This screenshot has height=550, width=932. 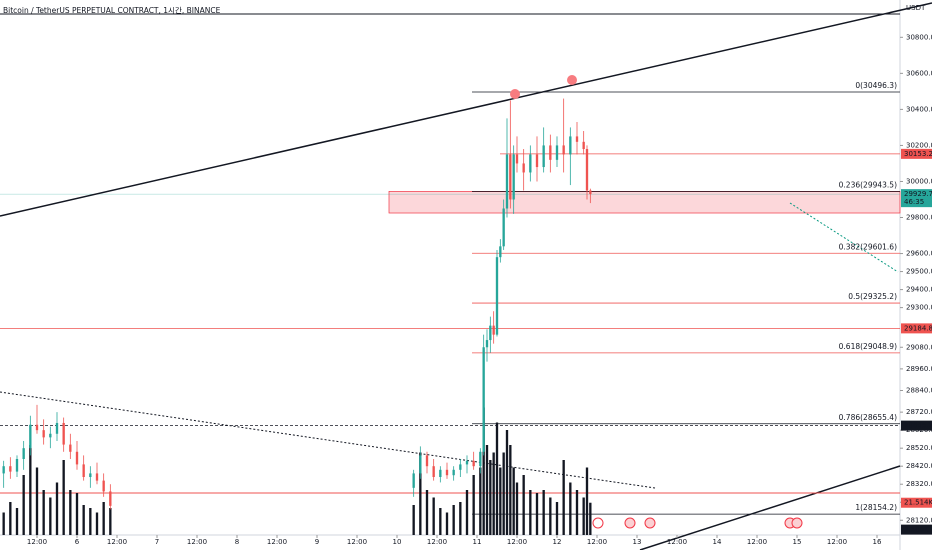 I want to click on fib-label: 0(30496.3), so click(x=876, y=85).